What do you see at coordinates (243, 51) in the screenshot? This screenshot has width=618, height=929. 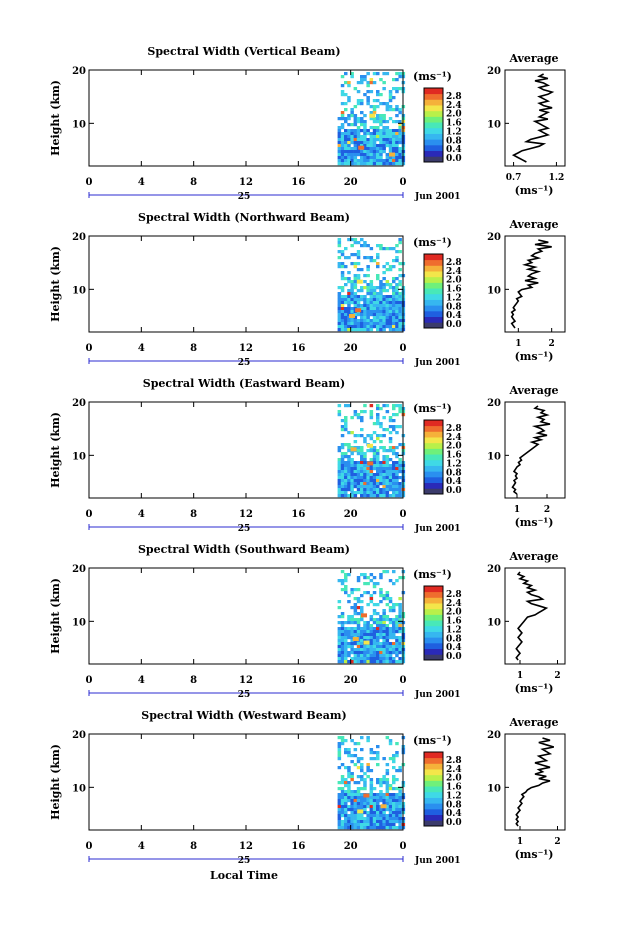 I see `panel-title: Spectral Width (Vertical Beam)` at bounding box center [243, 51].